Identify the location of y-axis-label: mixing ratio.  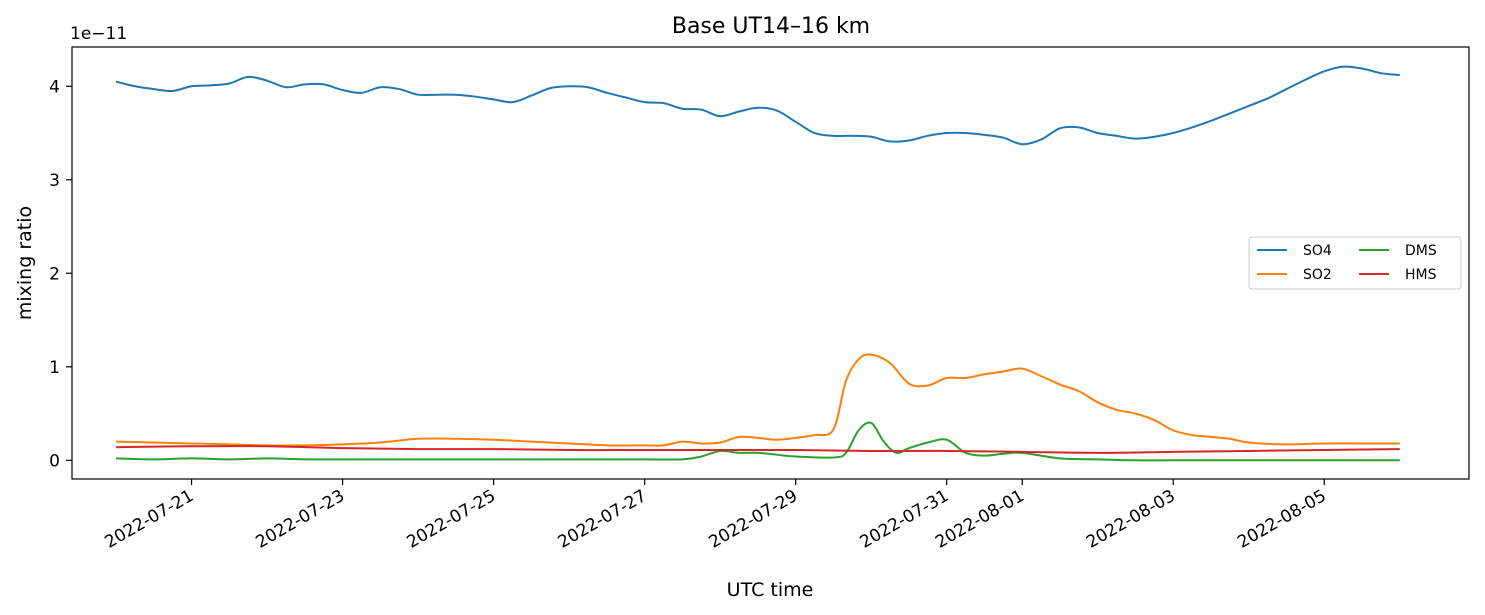
(25, 263).